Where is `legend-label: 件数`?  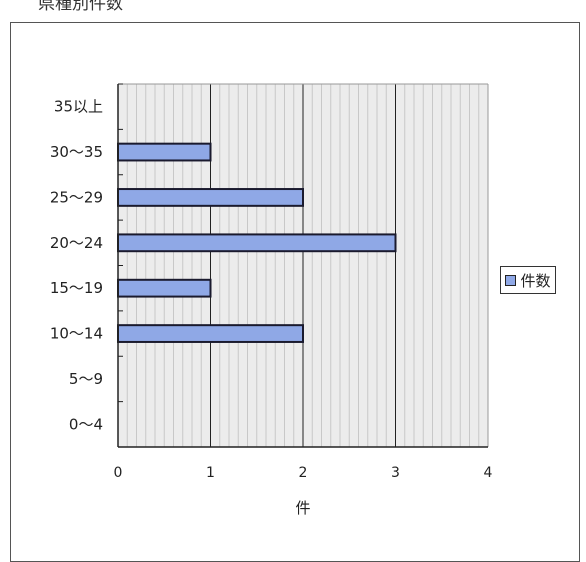
legend-label: 件数 is located at coordinates (535, 280).